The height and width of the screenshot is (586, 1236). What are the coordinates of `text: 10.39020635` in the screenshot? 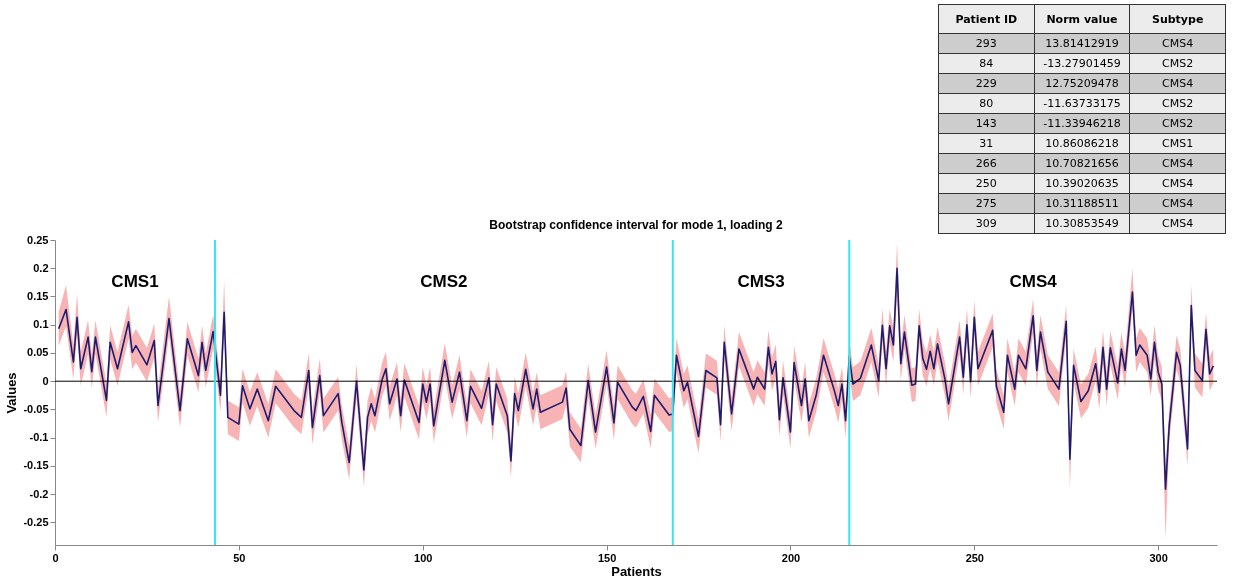 It's located at (1082, 183).